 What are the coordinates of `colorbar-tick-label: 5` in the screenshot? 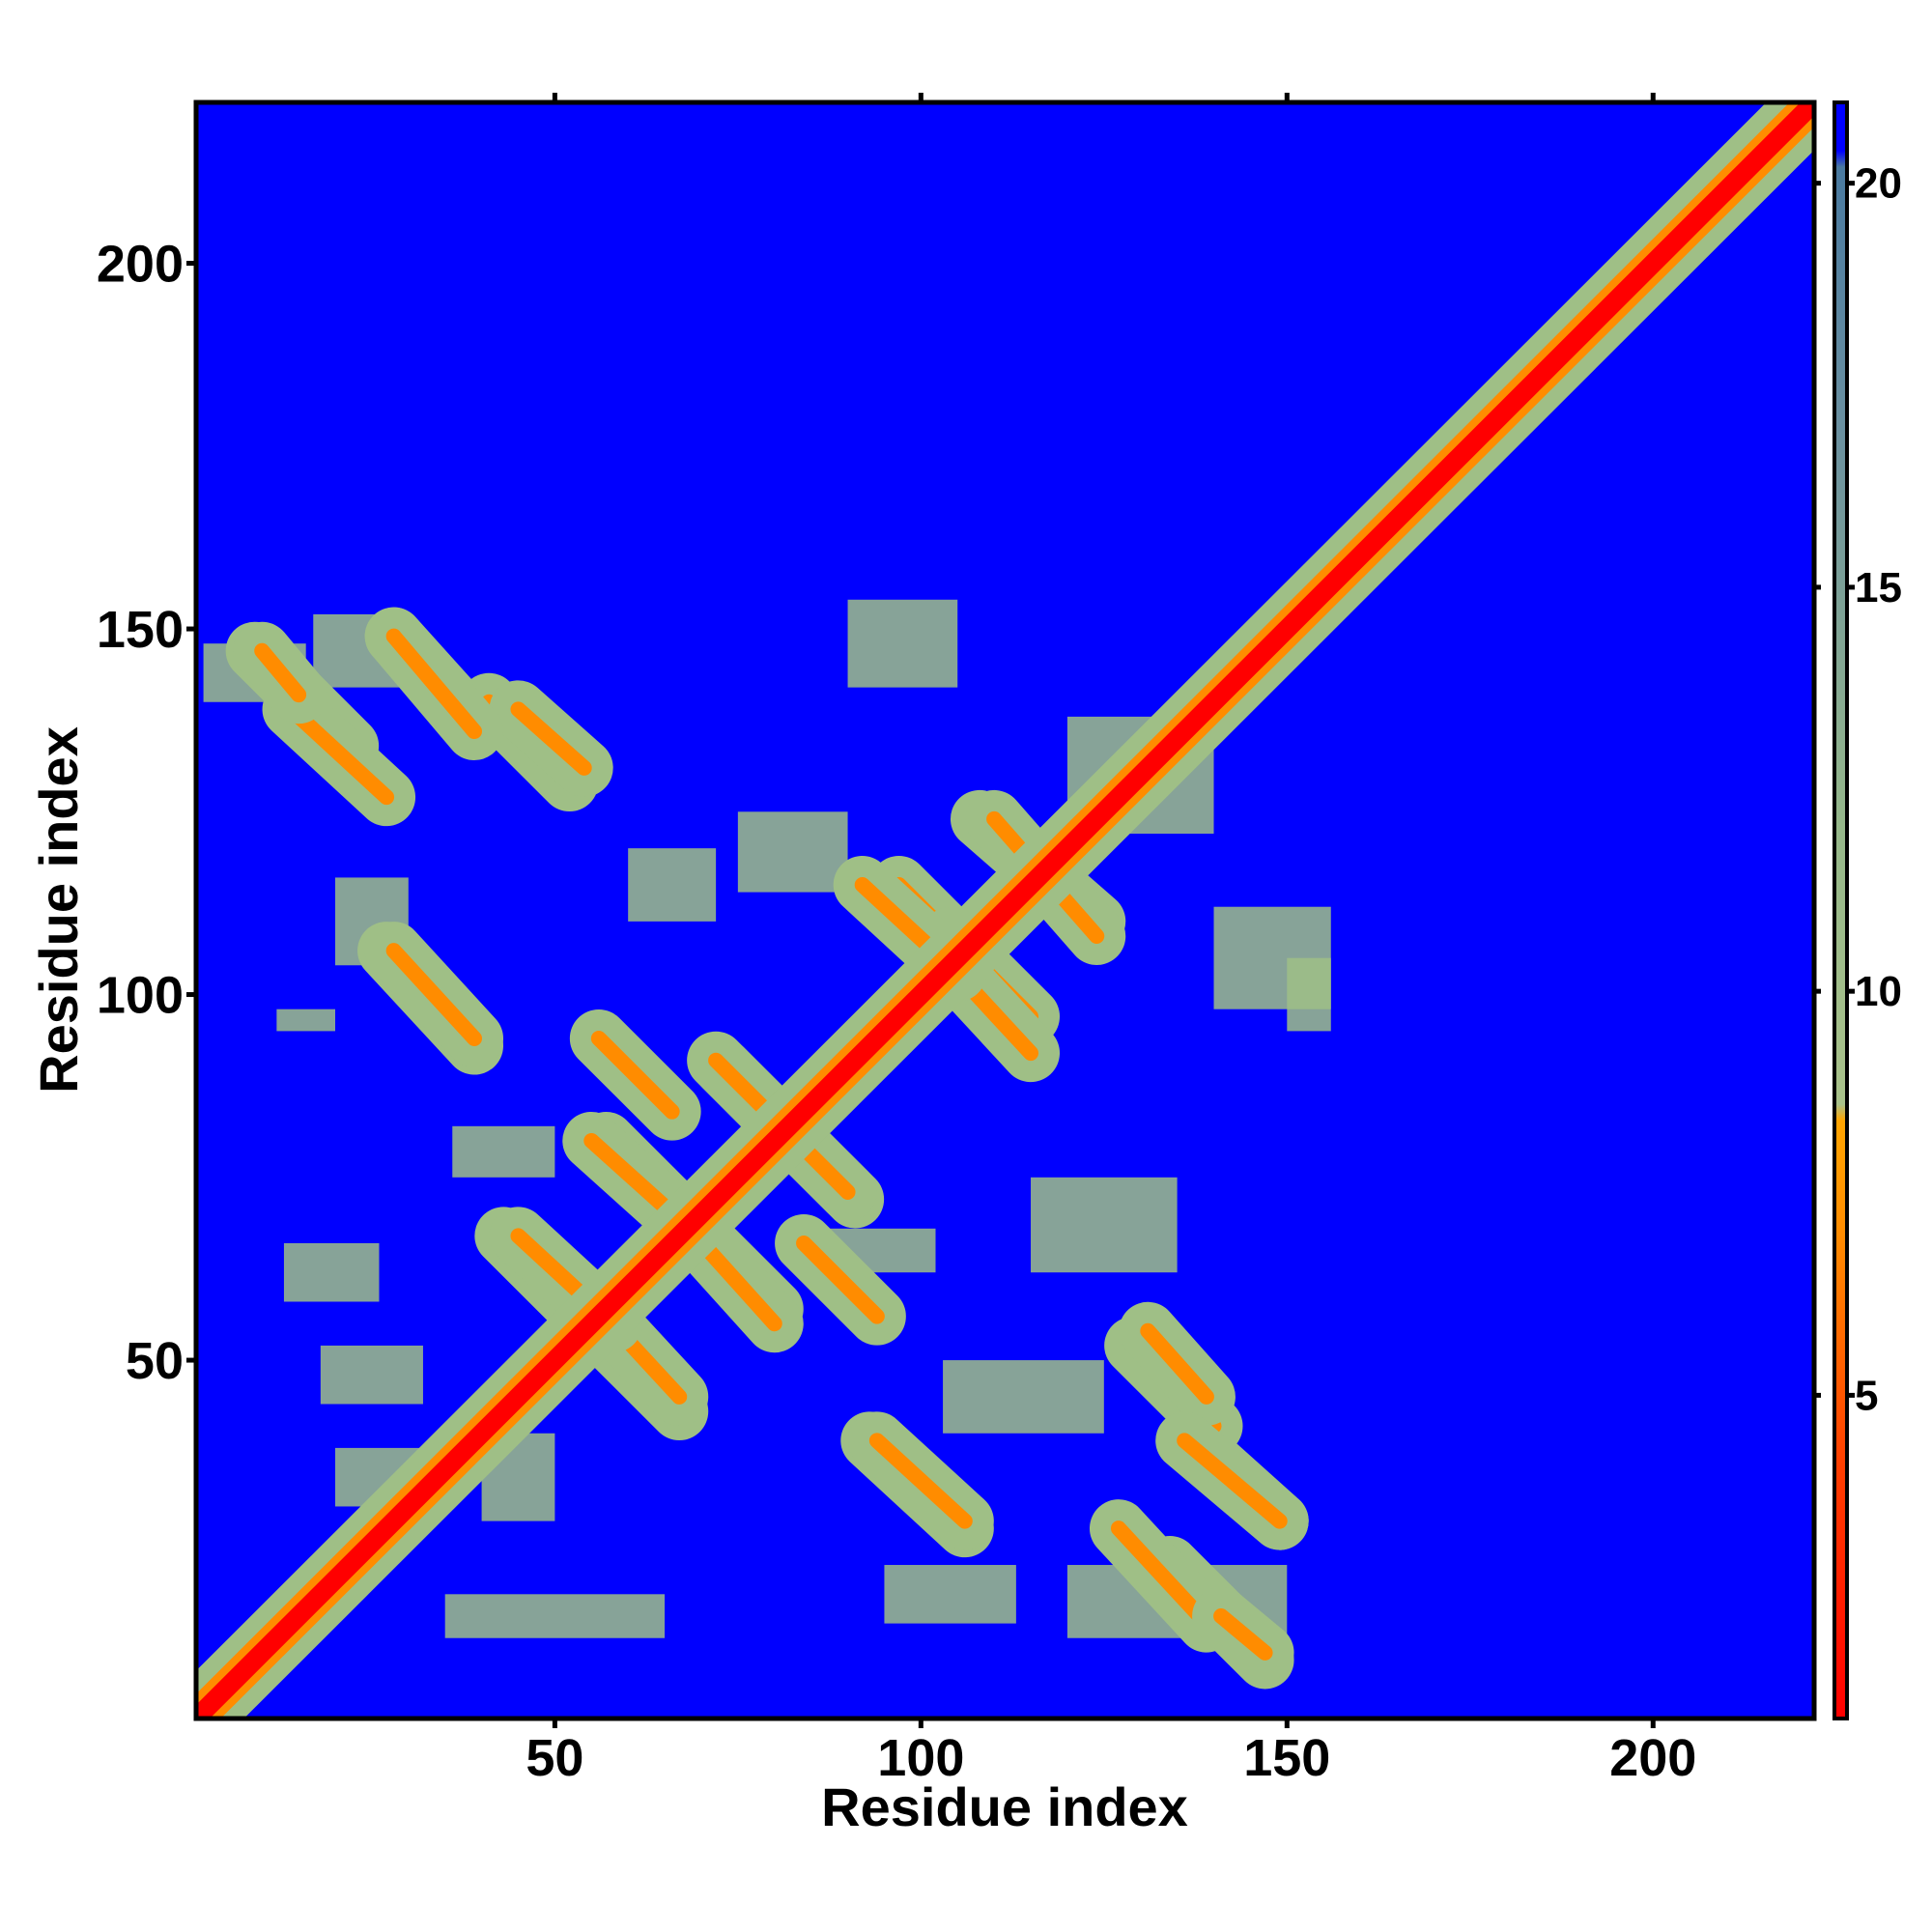 It's located at (1866, 1395).